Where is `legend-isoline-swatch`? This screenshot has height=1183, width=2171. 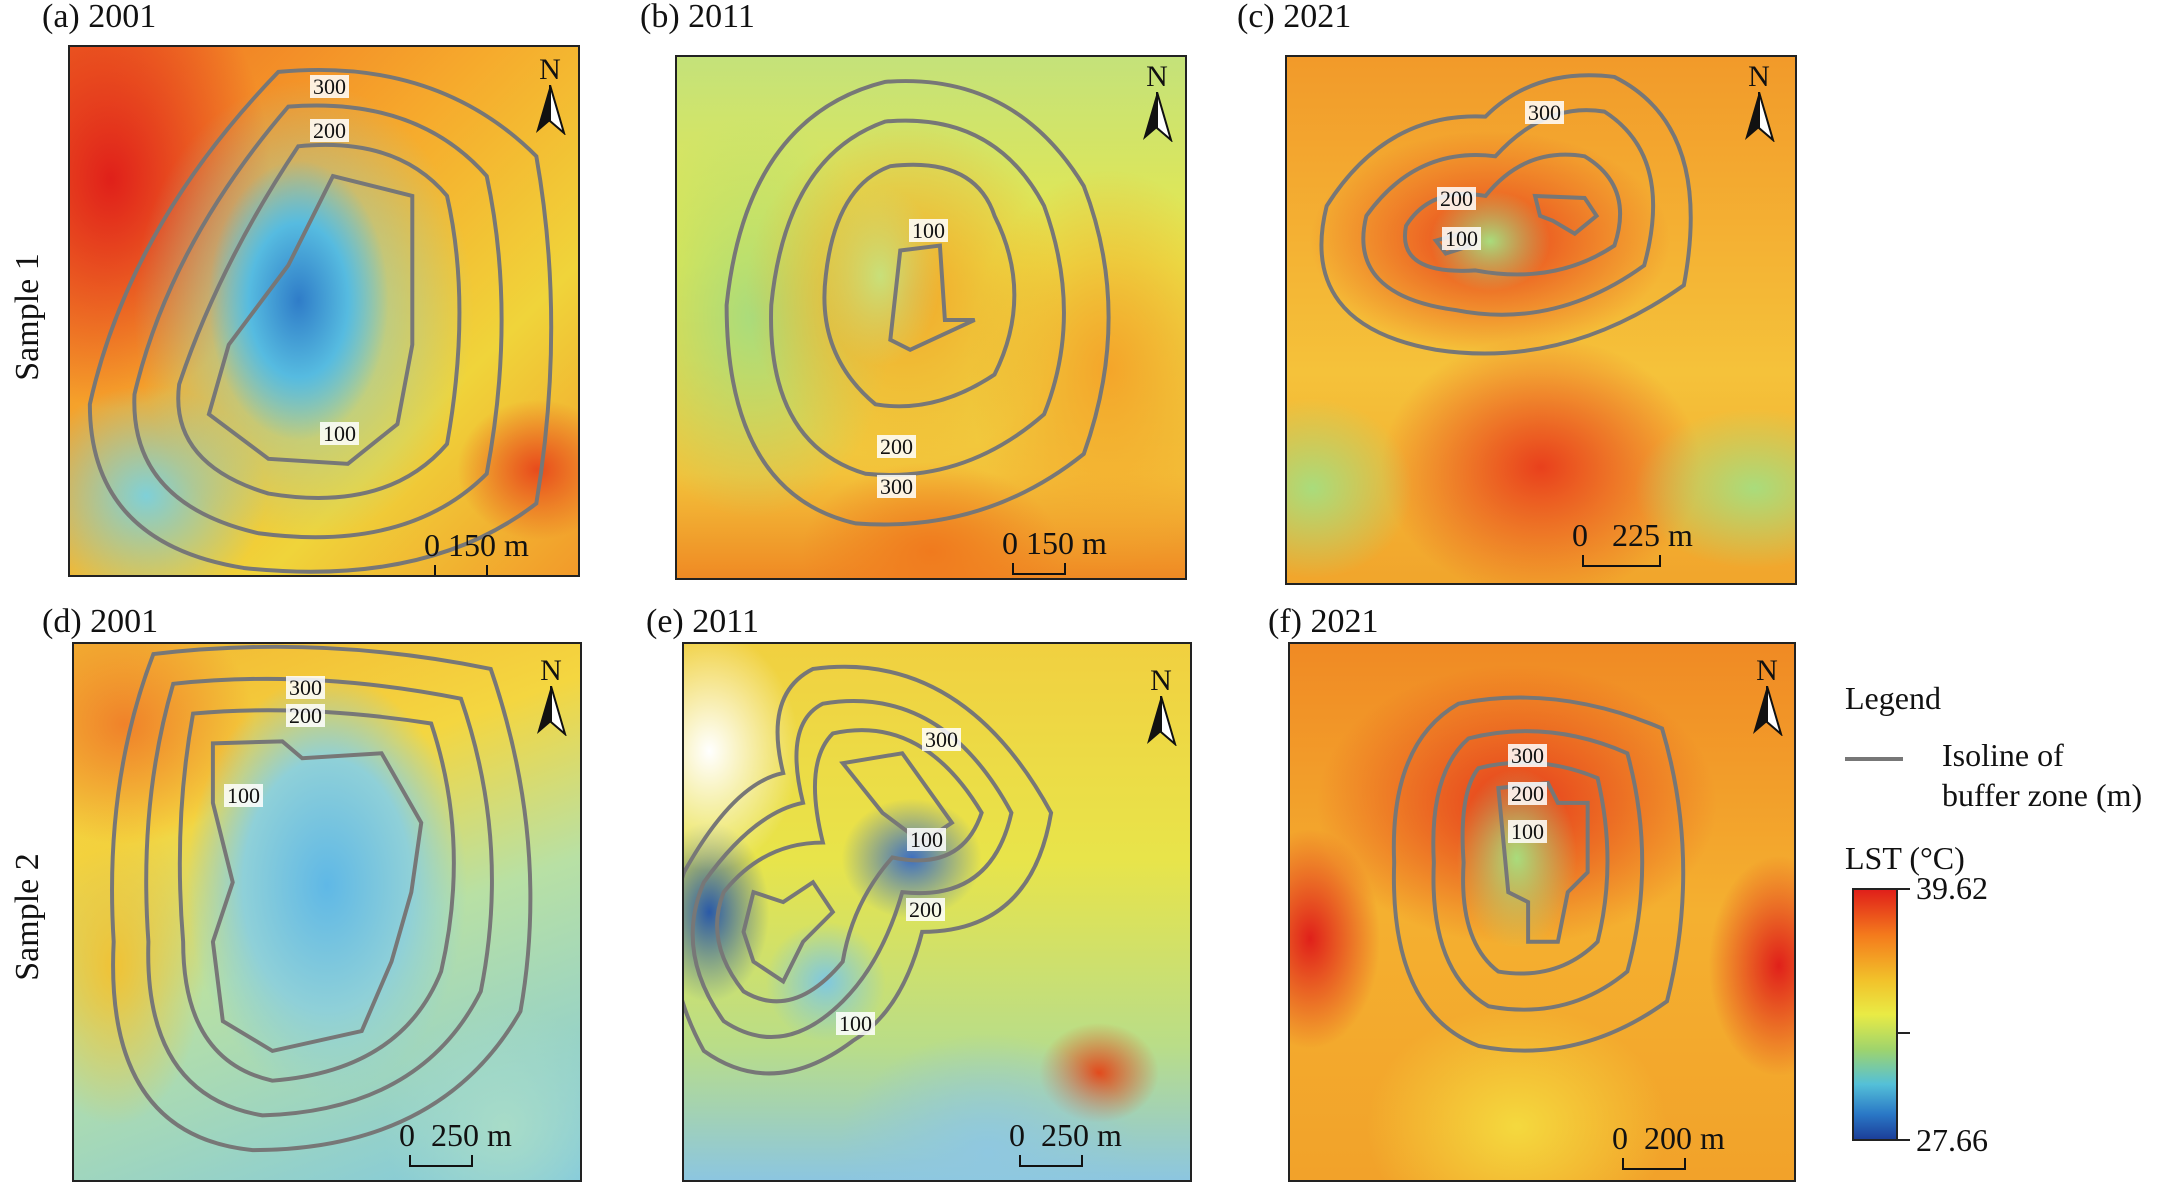
legend-isoline-swatch is located at coordinates (1874, 759).